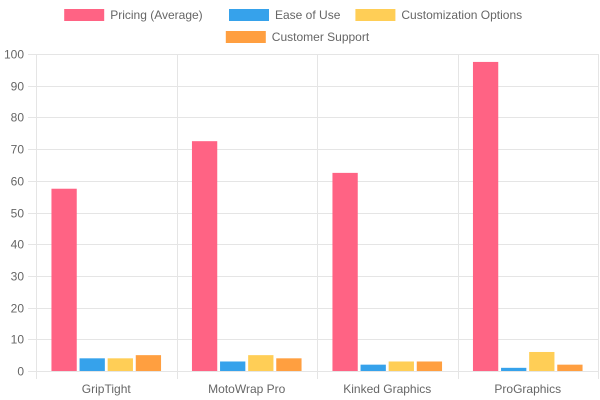  What do you see at coordinates (321, 37) in the screenshot?
I see `legend-label: Customer Support` at bounding box center [321, 37].